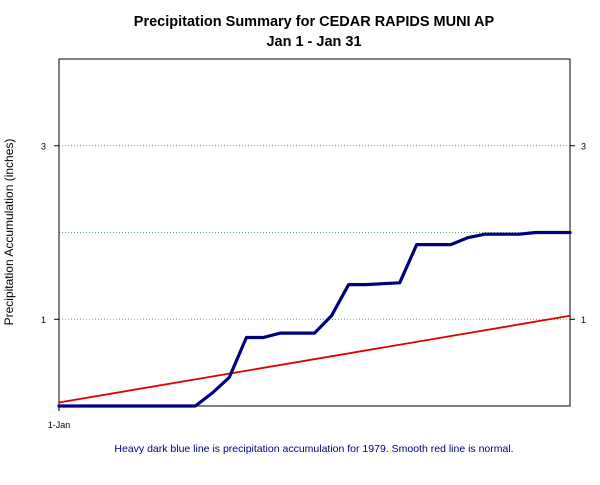  I want to click on y-tick-right-label-1: 1, so click(583, 320).